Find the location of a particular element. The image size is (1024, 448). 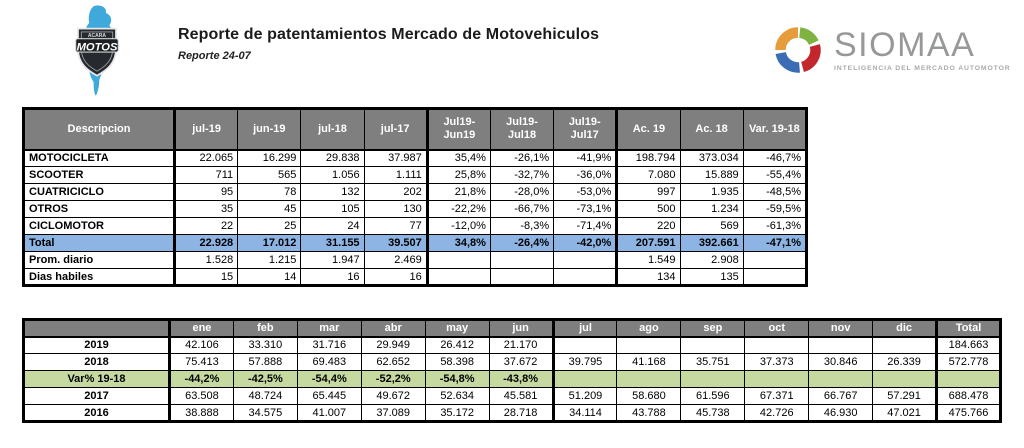

ring-blue-segment is located at coordinates (787, 62).